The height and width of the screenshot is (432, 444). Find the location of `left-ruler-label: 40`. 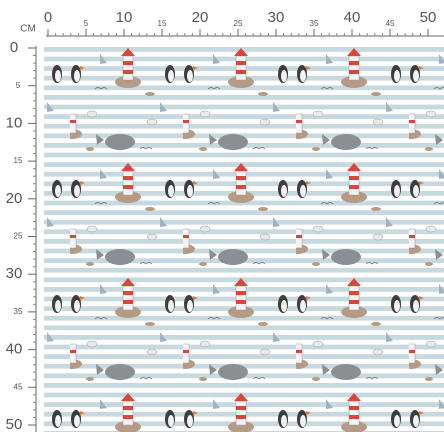

left-ruler-label: 40 is located at coordinates (14, 349).